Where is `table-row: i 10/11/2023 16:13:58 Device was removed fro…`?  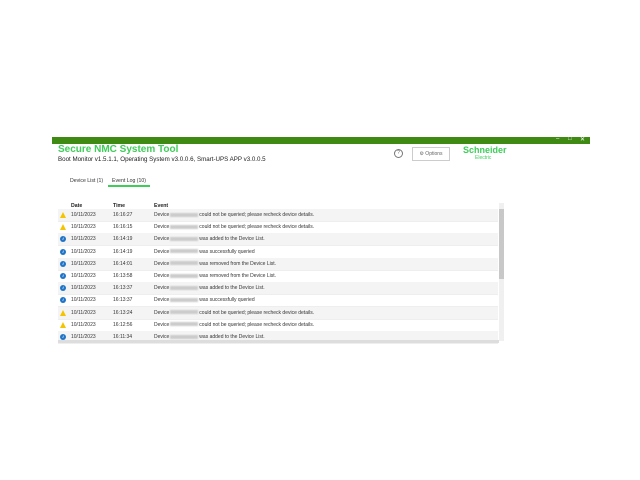 table-row: i 10/11/2023 16:13:58 Device was removed fro… is located at coordinates (278, 276).